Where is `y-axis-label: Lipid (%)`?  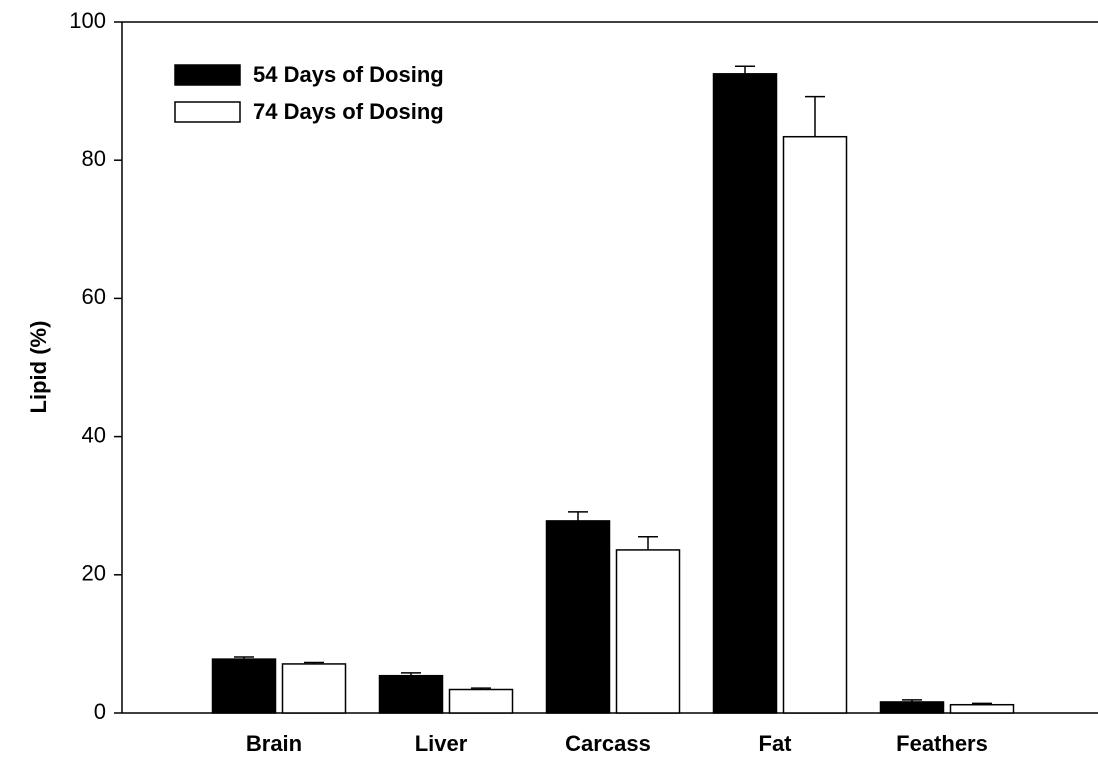 y-axis-label: Lipid (%) is located at coordinates (38, 367).